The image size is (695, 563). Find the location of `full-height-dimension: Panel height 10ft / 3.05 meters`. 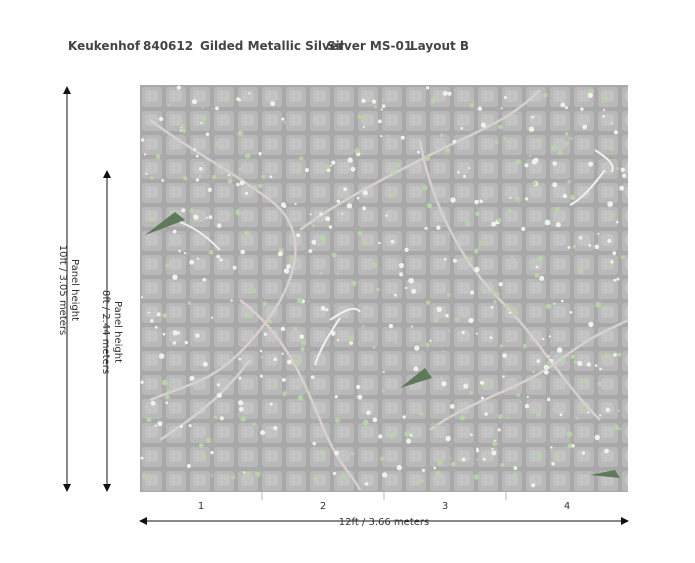

full-height-dimension: Panel height 10ft / 3.05 meters is located at coordinates (68, 289).